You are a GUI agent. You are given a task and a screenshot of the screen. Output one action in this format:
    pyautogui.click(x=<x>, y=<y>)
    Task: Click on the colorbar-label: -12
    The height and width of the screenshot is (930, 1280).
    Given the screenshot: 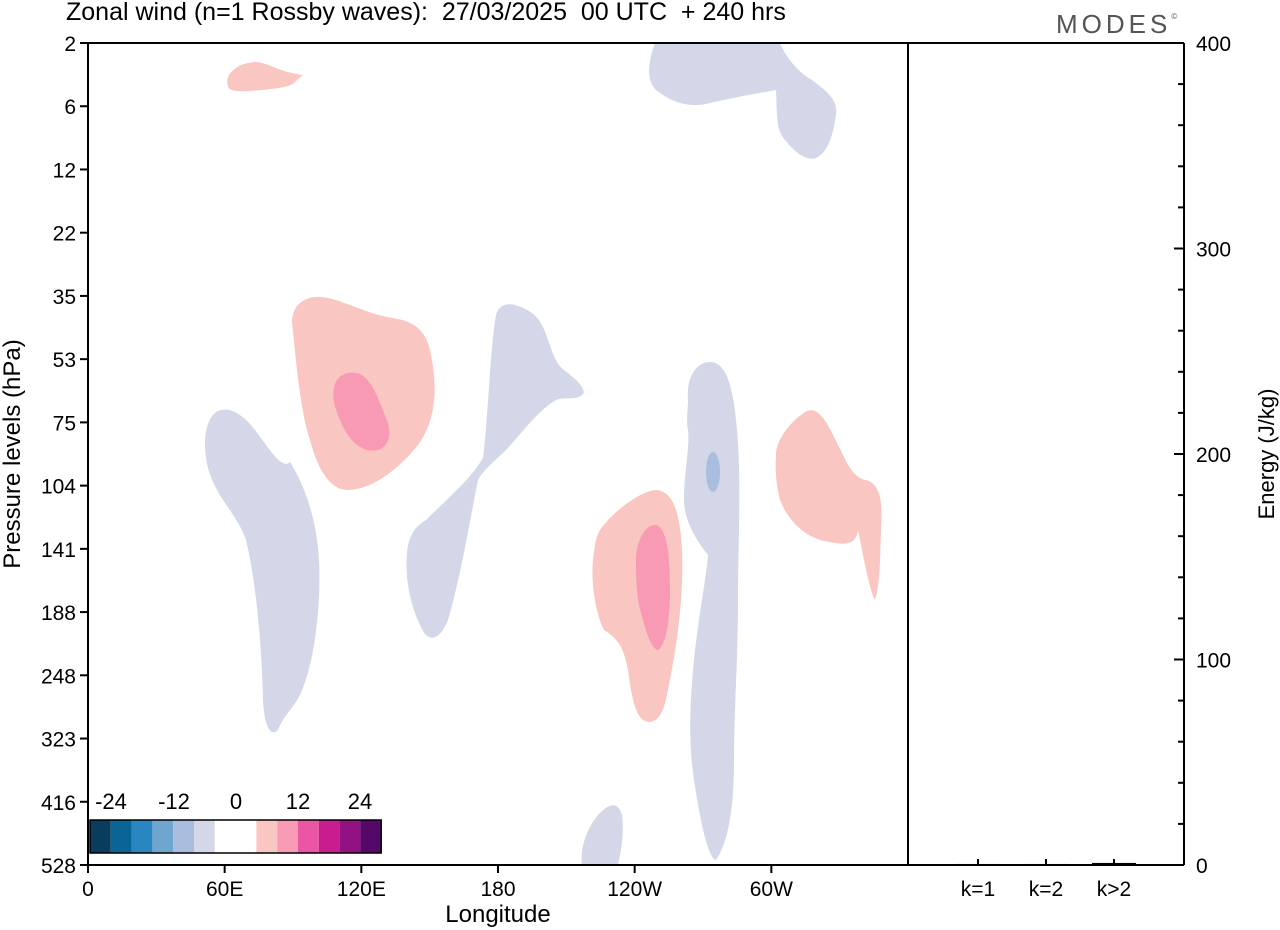 What is the action you would take?
    pyautogui.click(x=174, y=801)
    